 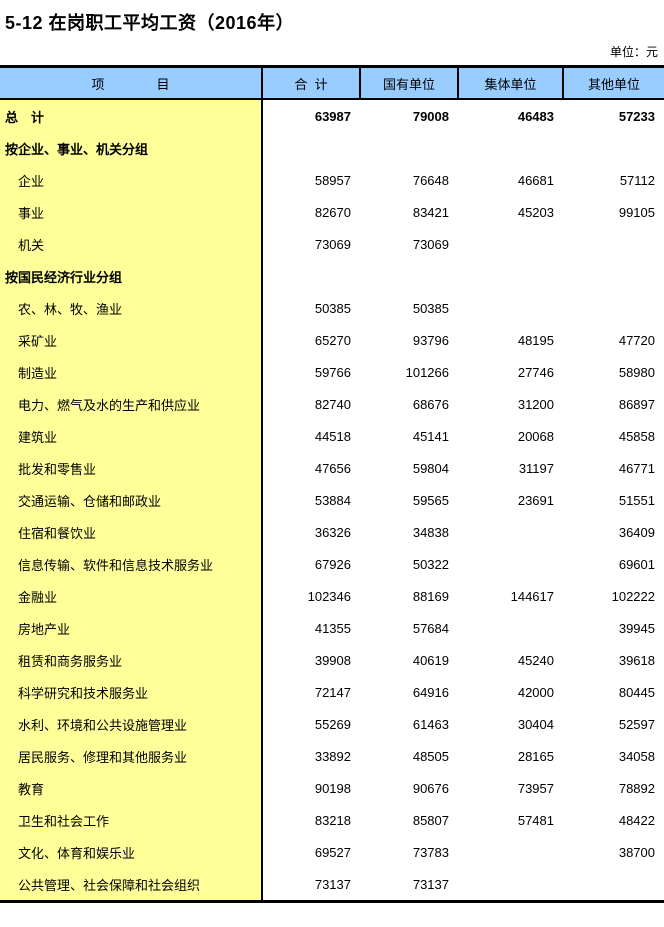 What do you see at coordinates (409, 852) in the screenshot?
I see `cell-value: 73783` at bounding box center [409, 852].